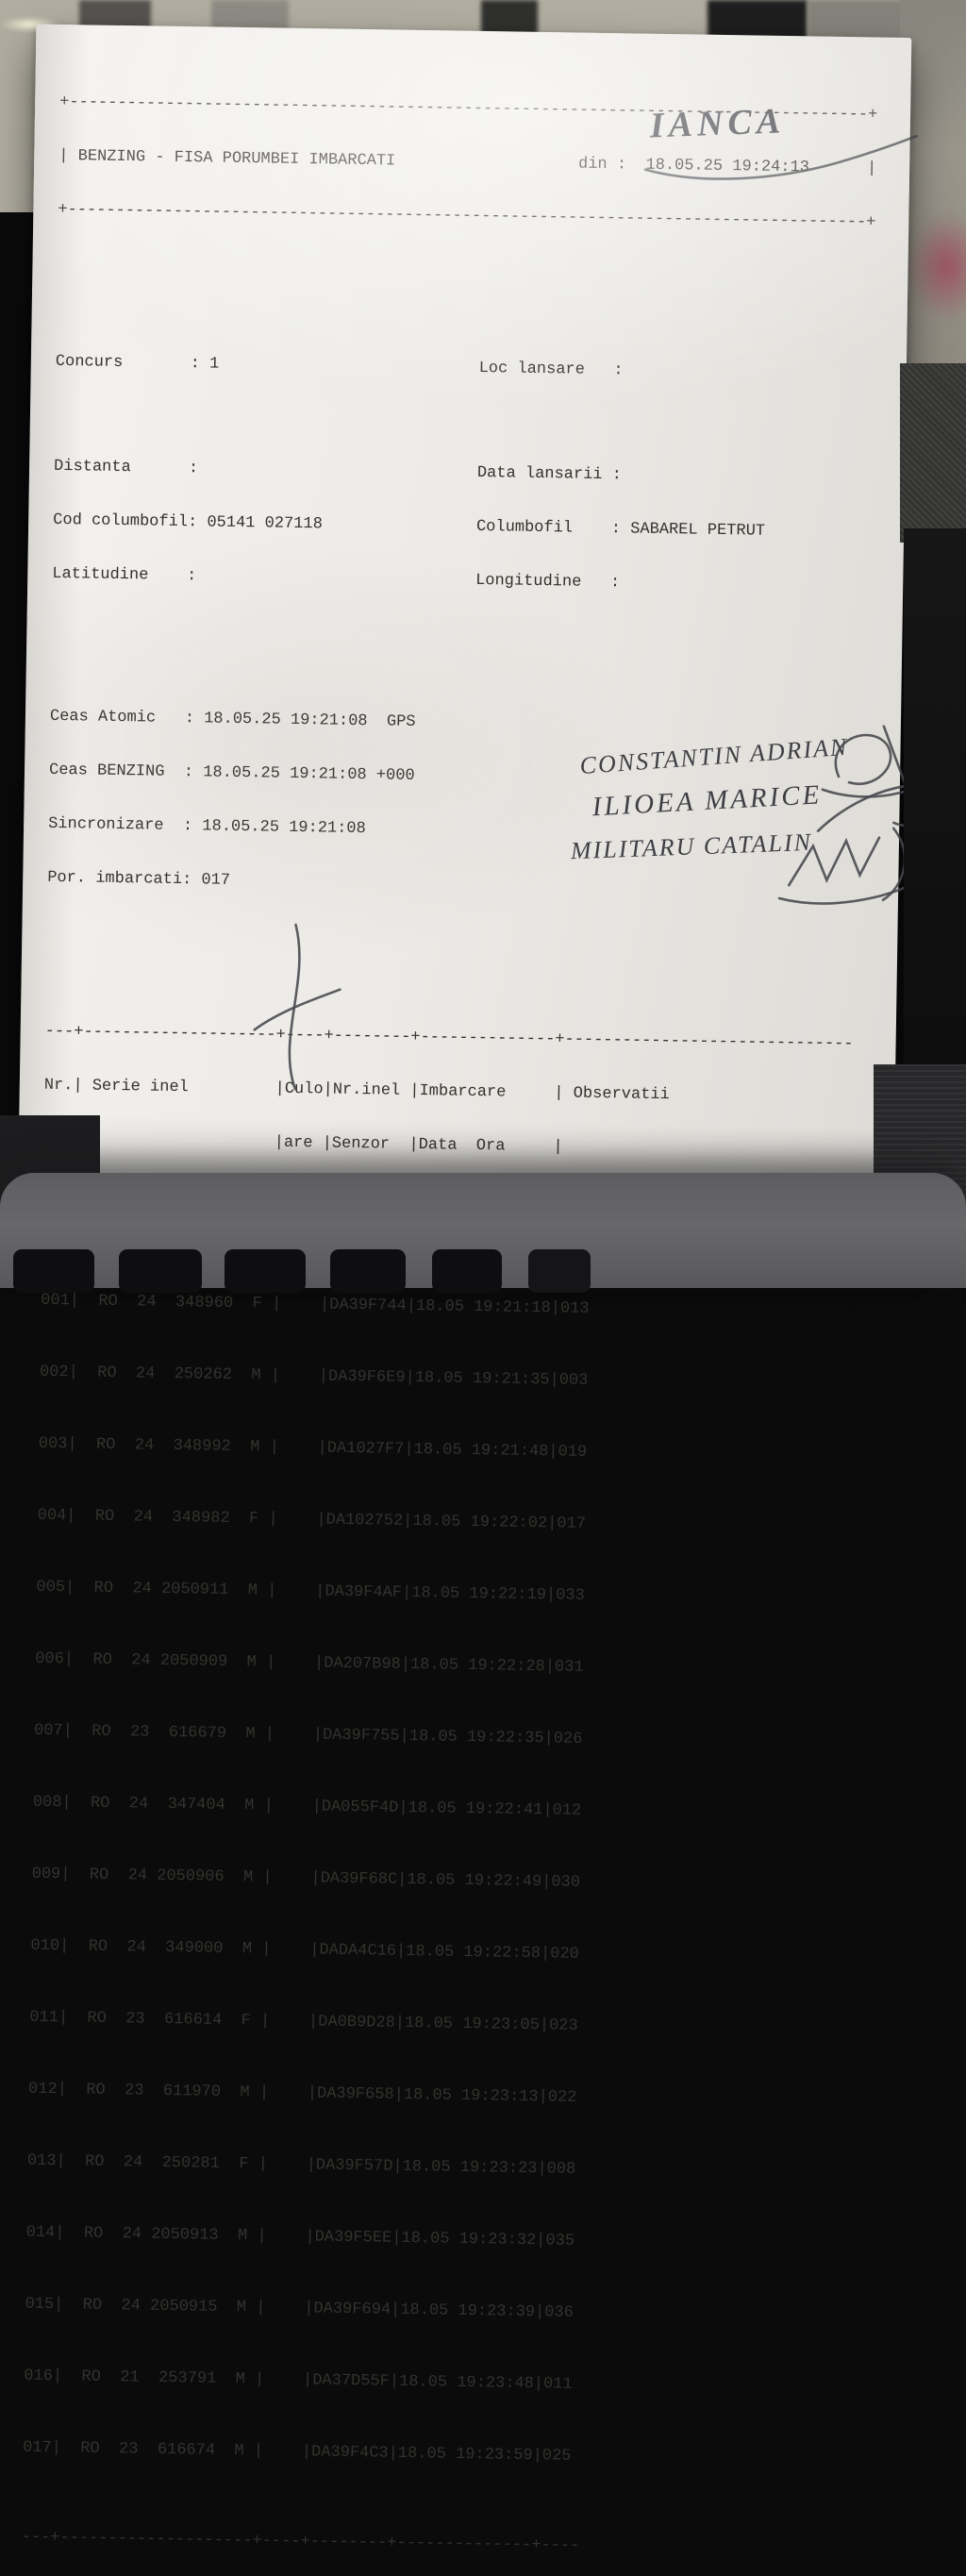 The image size is (966, 2576). What do you see at coordinates (175, 1302) in the screenshot?
I see `cell-serie-inel: RO 24 348960 F` at bounding box center [175, 1302].